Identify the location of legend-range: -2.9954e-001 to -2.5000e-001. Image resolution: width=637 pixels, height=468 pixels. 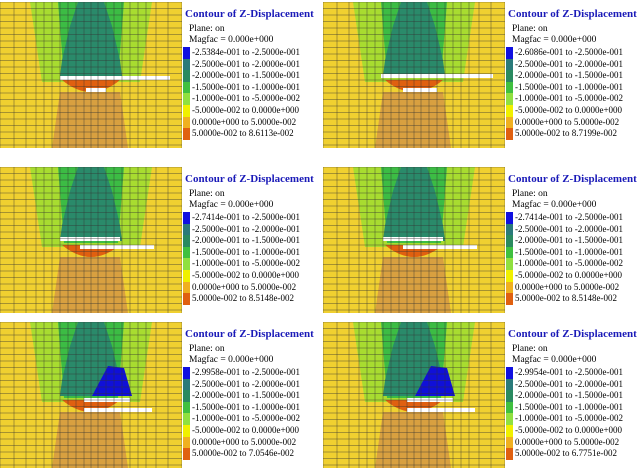
(569, 372).